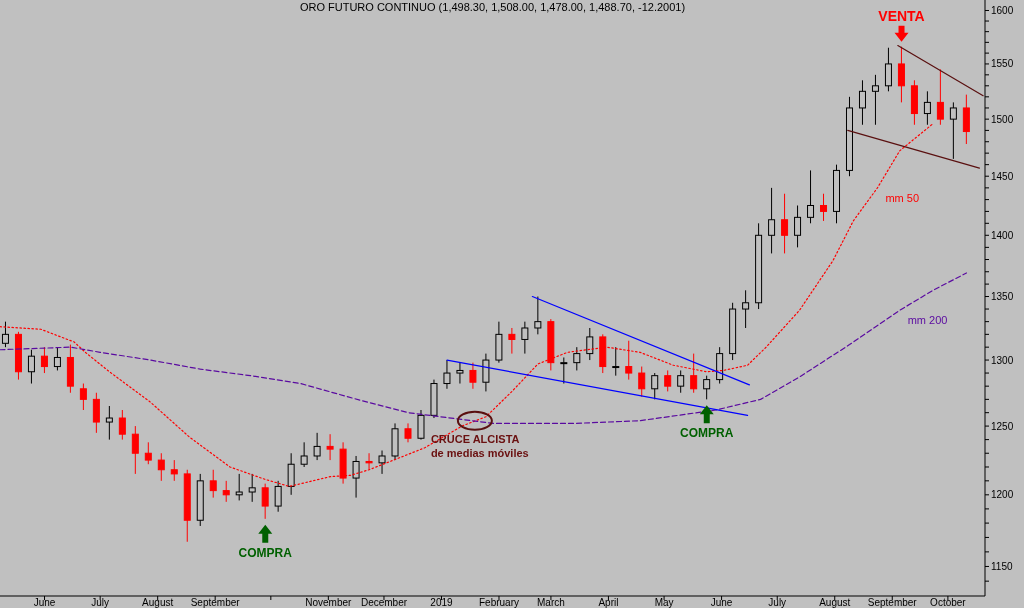 Image resolution: width=1024 pixels, height=608 pixels. I want to click on y-tick-label: 1450, so click(1002, 176).